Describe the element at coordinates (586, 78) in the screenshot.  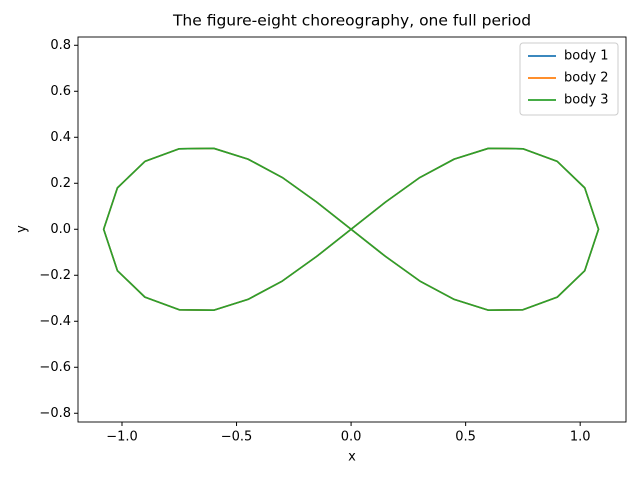
I see `legend-label: body 2` at that location.